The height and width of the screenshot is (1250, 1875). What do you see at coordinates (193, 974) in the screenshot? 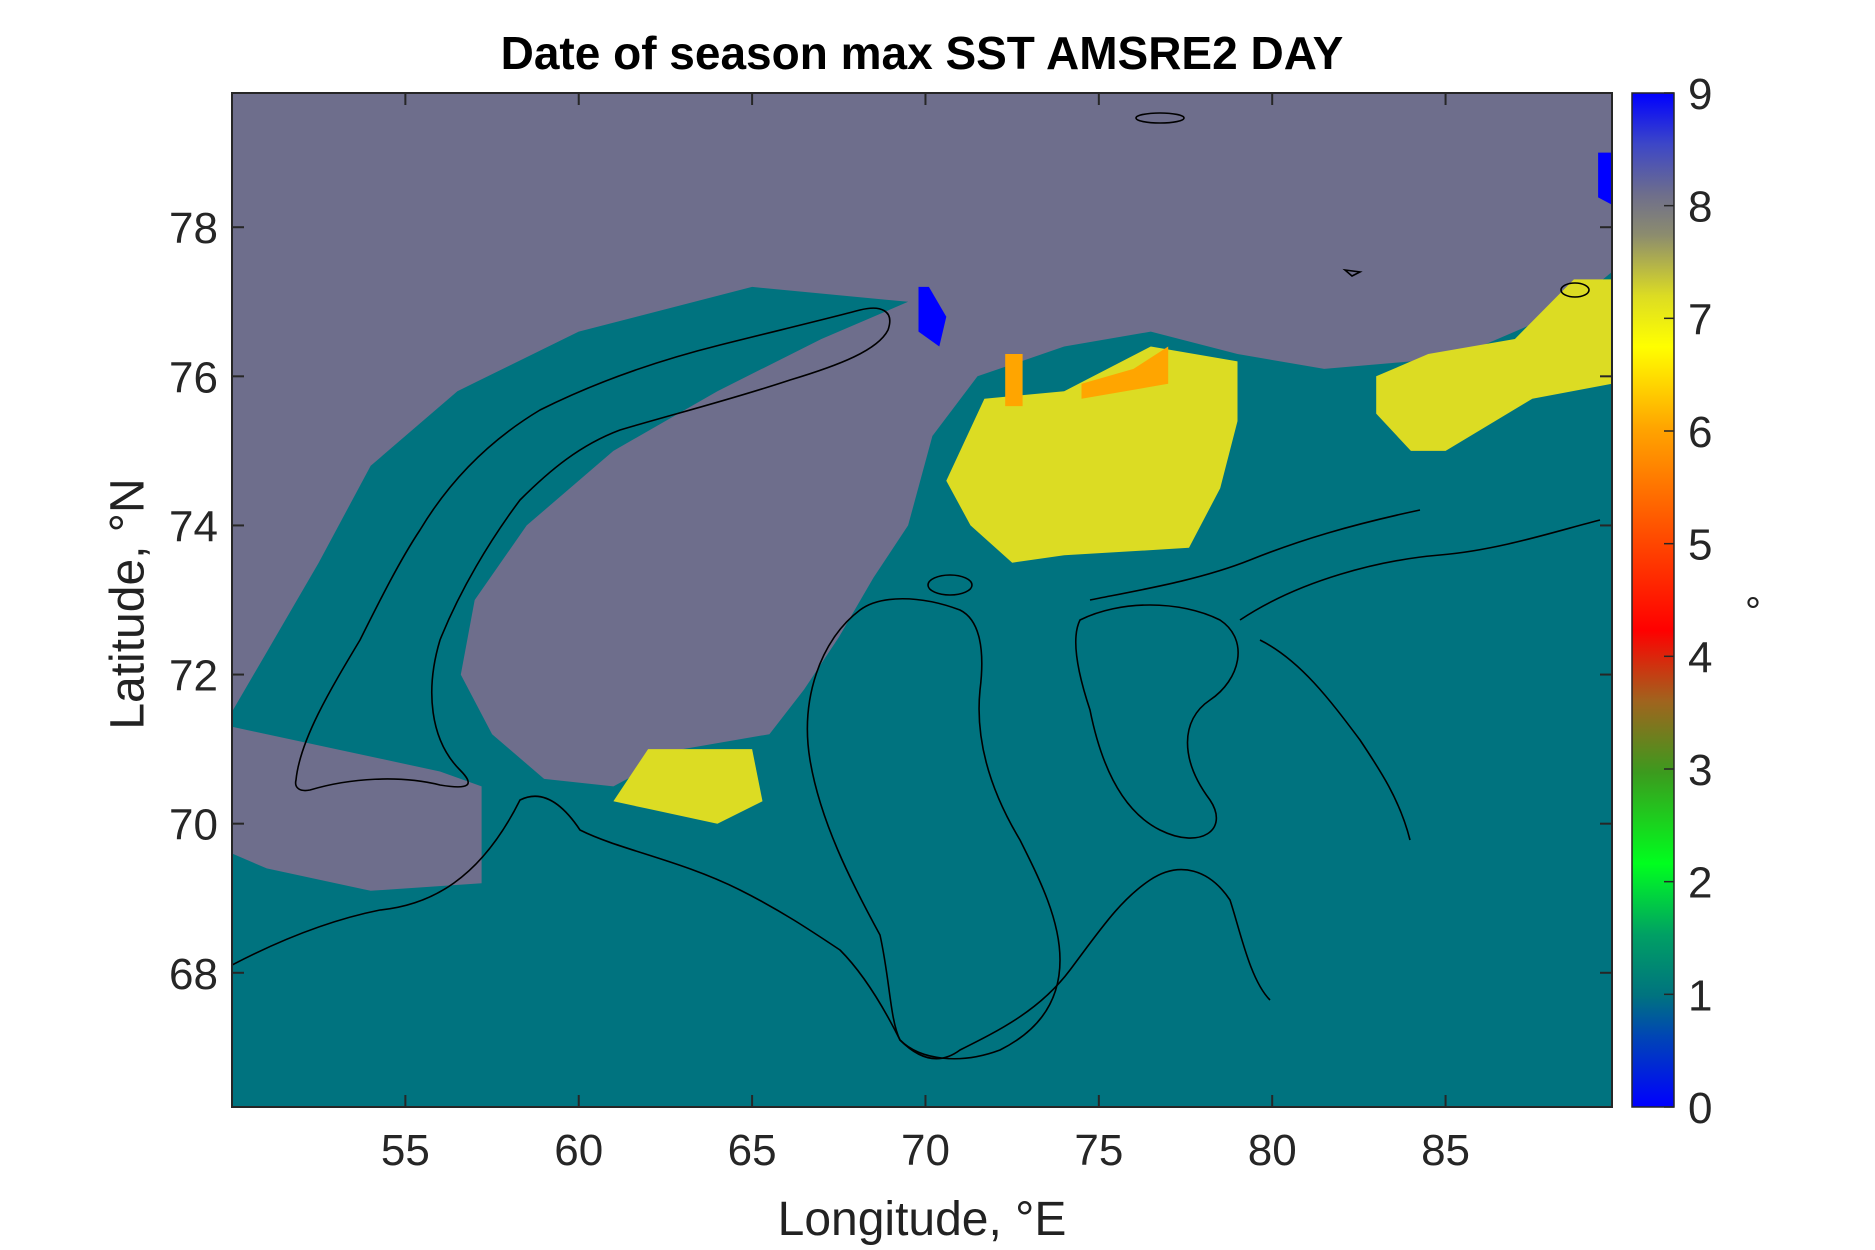
I see `y-tick-label: 68` at bounding box center [193, 974].